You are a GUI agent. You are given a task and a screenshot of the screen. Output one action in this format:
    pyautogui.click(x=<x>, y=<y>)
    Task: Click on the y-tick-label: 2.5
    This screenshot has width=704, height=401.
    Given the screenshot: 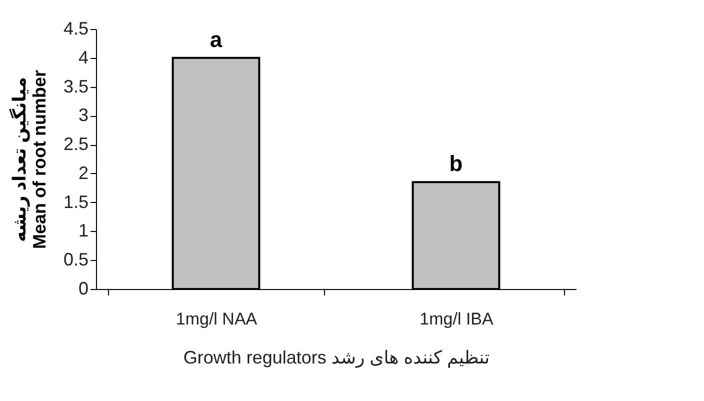 What is the action you would take?
    pyautogui.click(x=75, y=144)
    